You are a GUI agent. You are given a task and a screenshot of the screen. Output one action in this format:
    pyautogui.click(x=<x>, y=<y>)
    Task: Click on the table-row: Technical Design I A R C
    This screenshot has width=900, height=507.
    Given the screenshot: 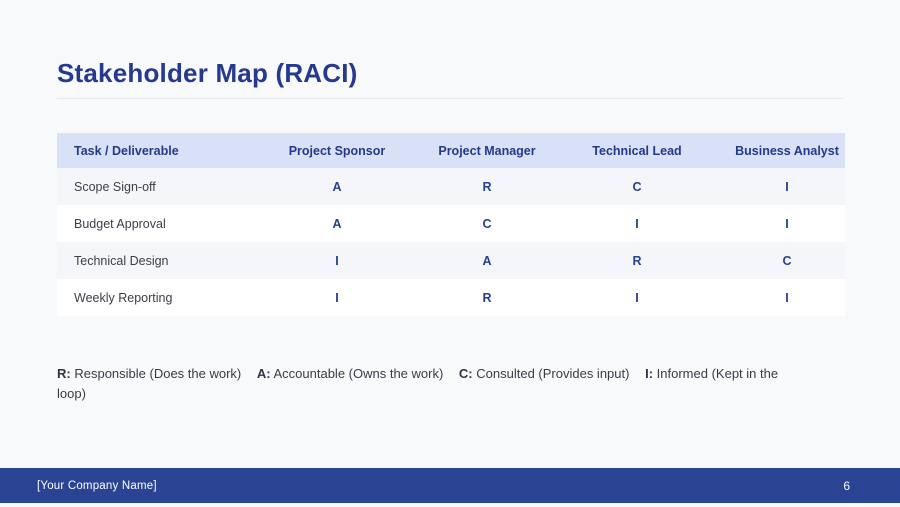 What is the action you would take?
    pyautogui.click(x=451, y=260)
    